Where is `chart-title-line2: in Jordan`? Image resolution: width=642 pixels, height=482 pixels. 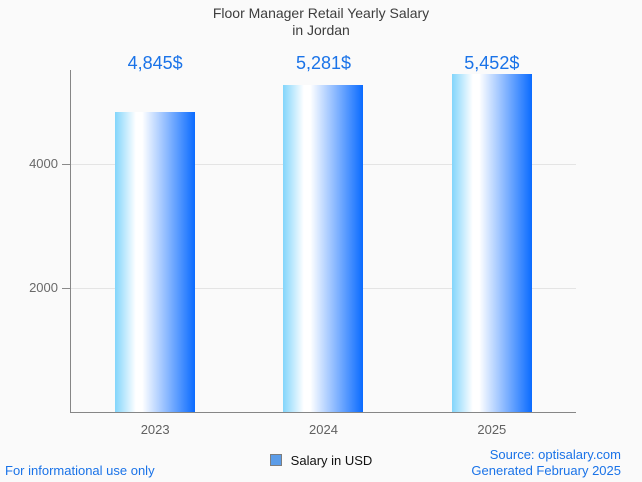 chart-title-line2: in Jordan is located at coordinates (321, 30).